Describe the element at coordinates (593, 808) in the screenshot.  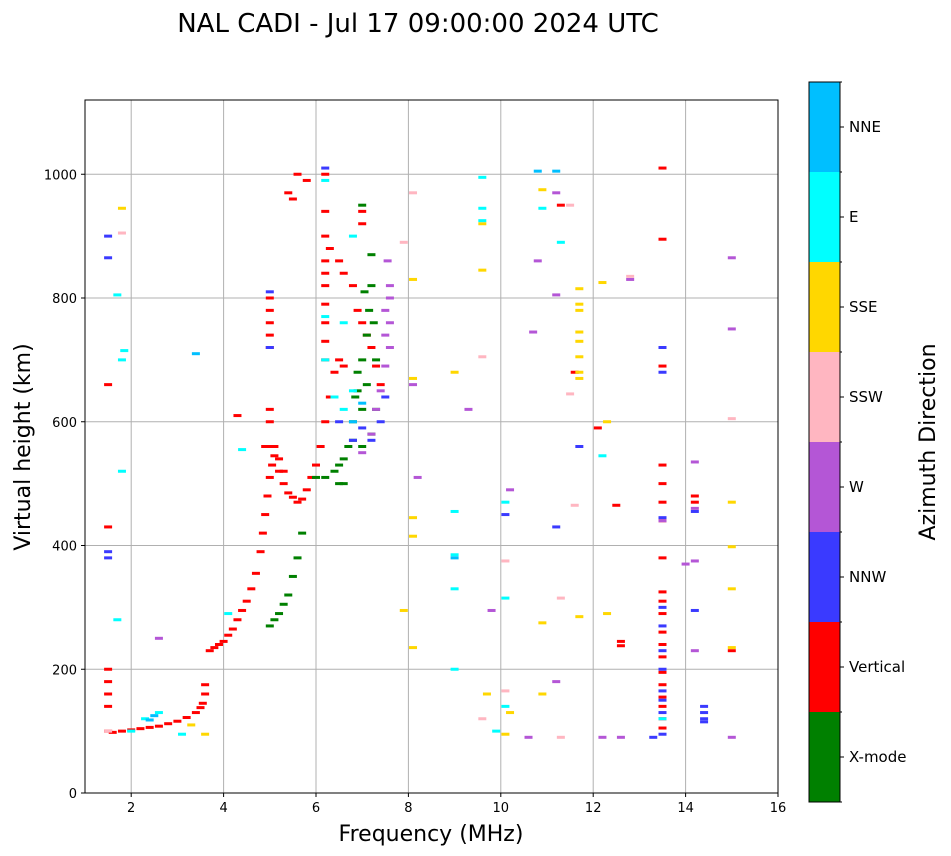
I see `x-tick-label: 12` at that location.